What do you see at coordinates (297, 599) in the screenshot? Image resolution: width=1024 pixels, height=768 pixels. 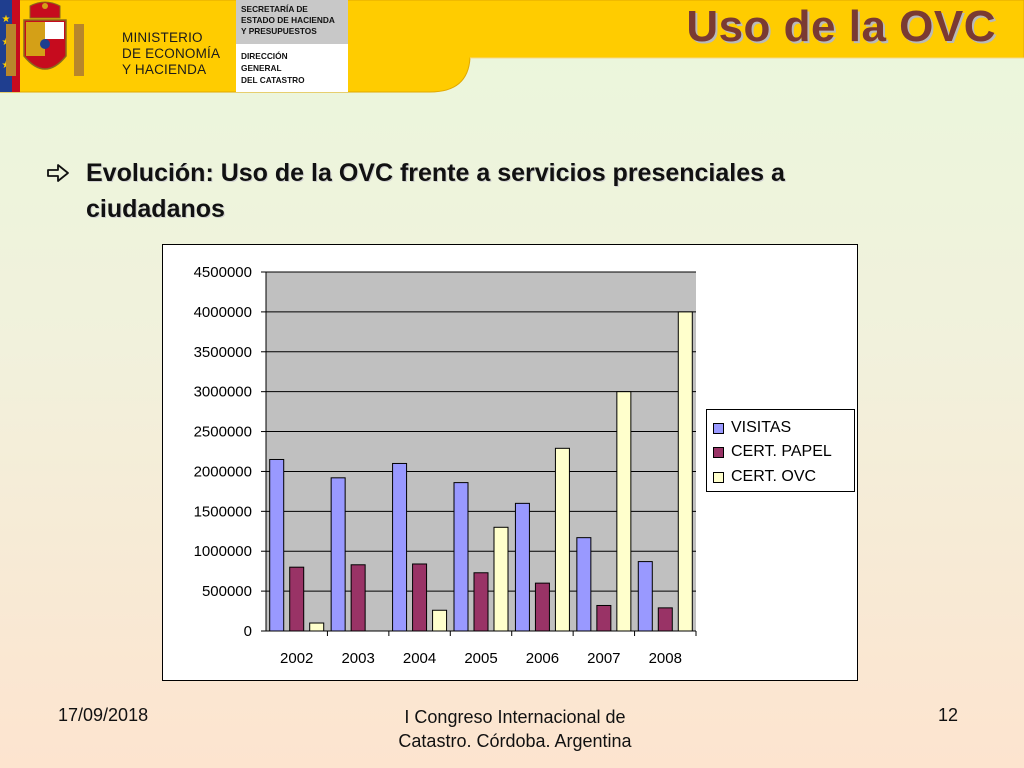 I see `bar-cert-papel-2002` at bounding box center [297, 599].